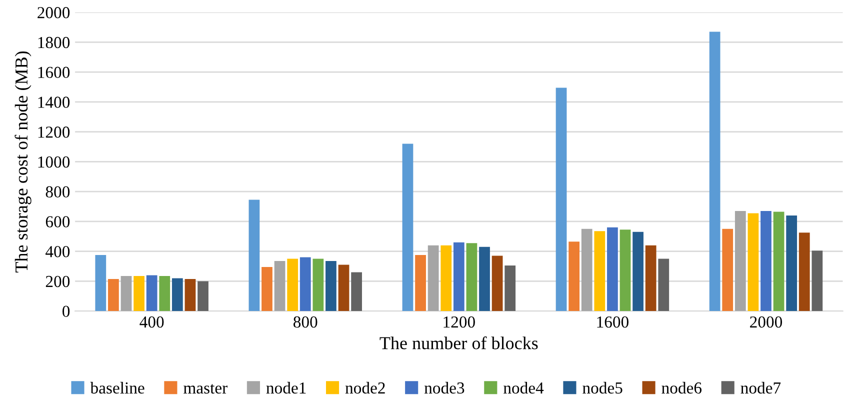  What do you see at coordinates (54, 132) in the screenshot?
I see `y-tick-label: 1200` at bounding box center [54, 132].